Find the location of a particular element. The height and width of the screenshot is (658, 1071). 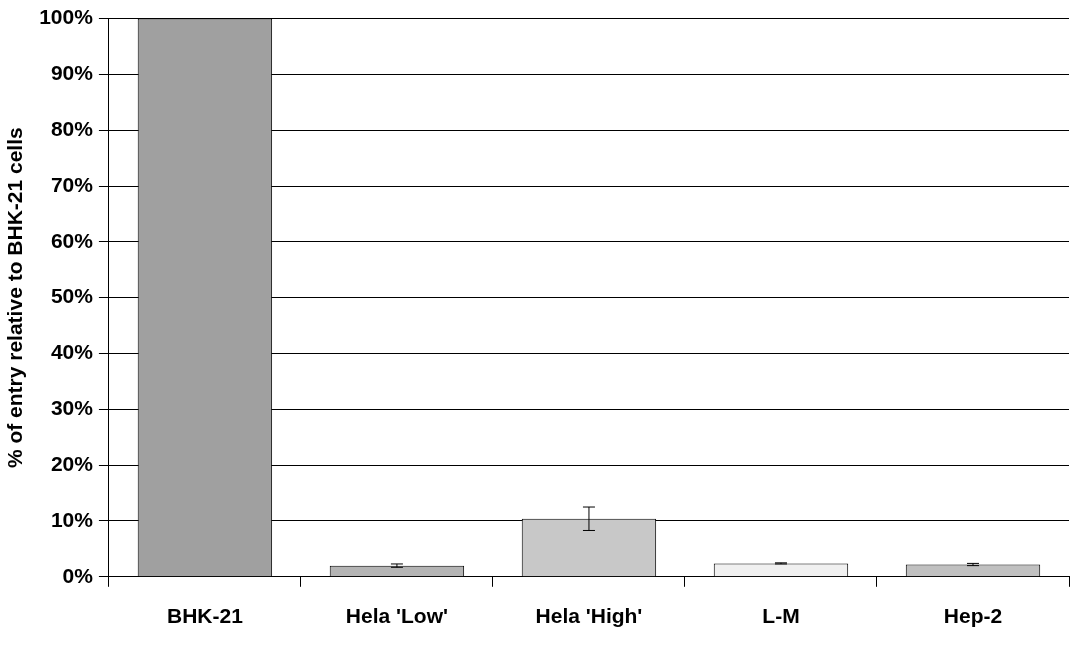

x-tick-label: BHK-21 is located at coordinates (205, 616).